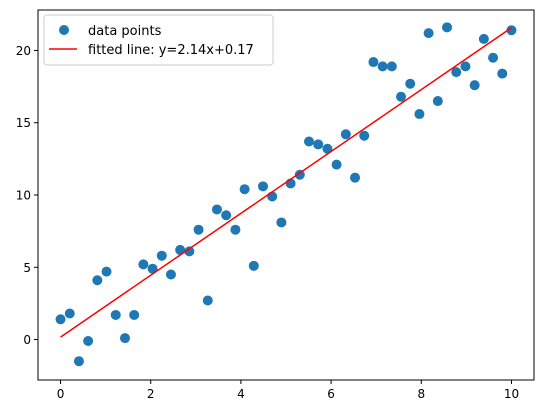 The width and height of the screenshot is (543, 417). Describe the element at coordinates (171, 50) in the screenshot. I see `legend-label-fitted-line: fitted line: y=2.14x+0.17` at that location.